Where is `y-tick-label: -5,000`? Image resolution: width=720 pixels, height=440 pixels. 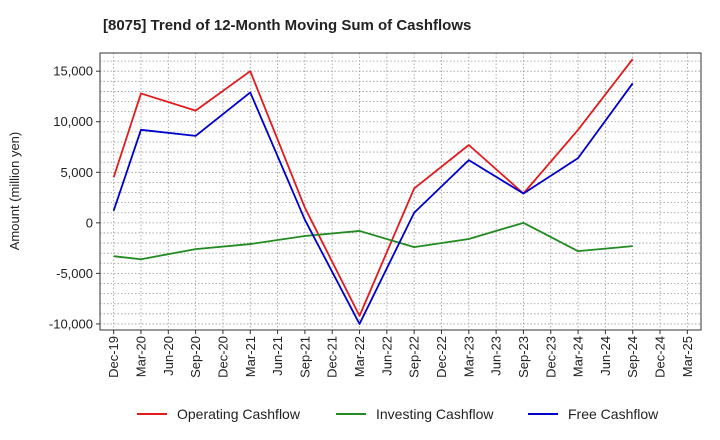 y-tick-label: -5,000 is located at coordinates (74, 273).